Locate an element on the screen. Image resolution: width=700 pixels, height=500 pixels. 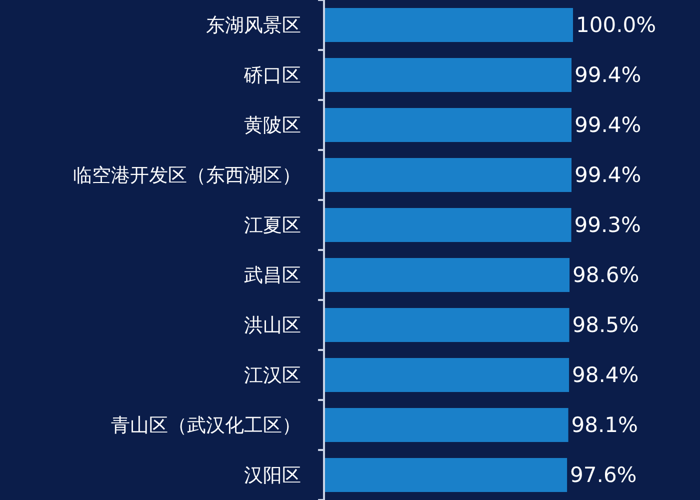
y-tick-label: 武昌区 is located at coordinates (273, 275).